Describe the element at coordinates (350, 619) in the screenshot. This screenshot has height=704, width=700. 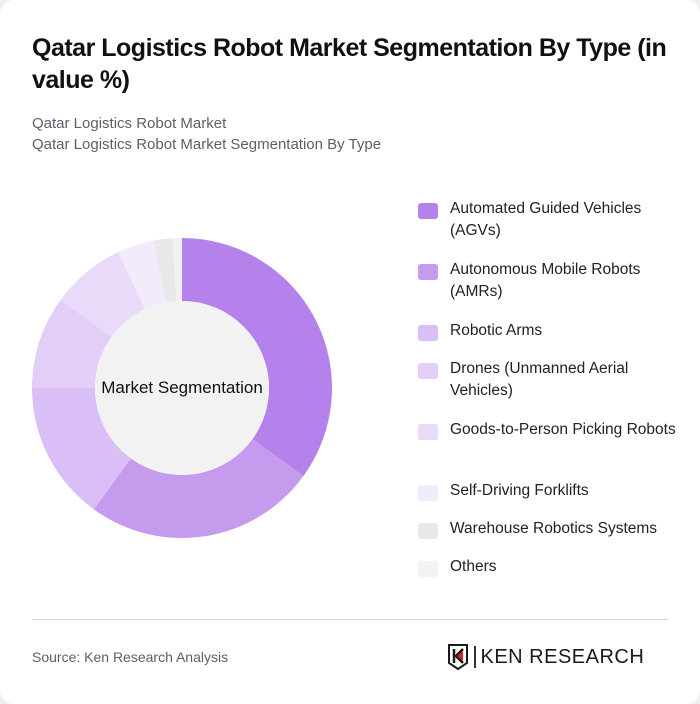
I see `footer-divider` at that location.